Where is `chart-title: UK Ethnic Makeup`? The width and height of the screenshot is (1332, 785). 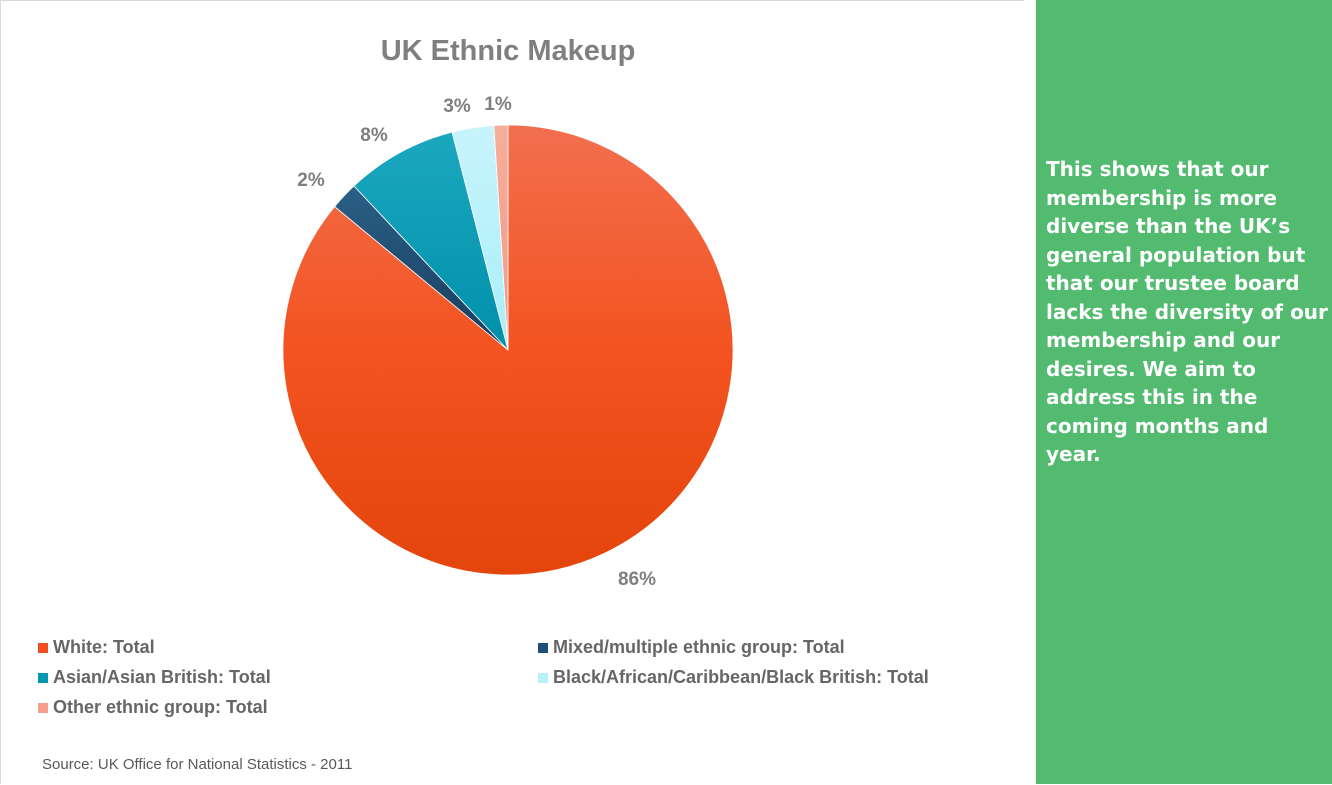 chart-title: UK Ethnic Makeup is located at coordinates (508, 51).